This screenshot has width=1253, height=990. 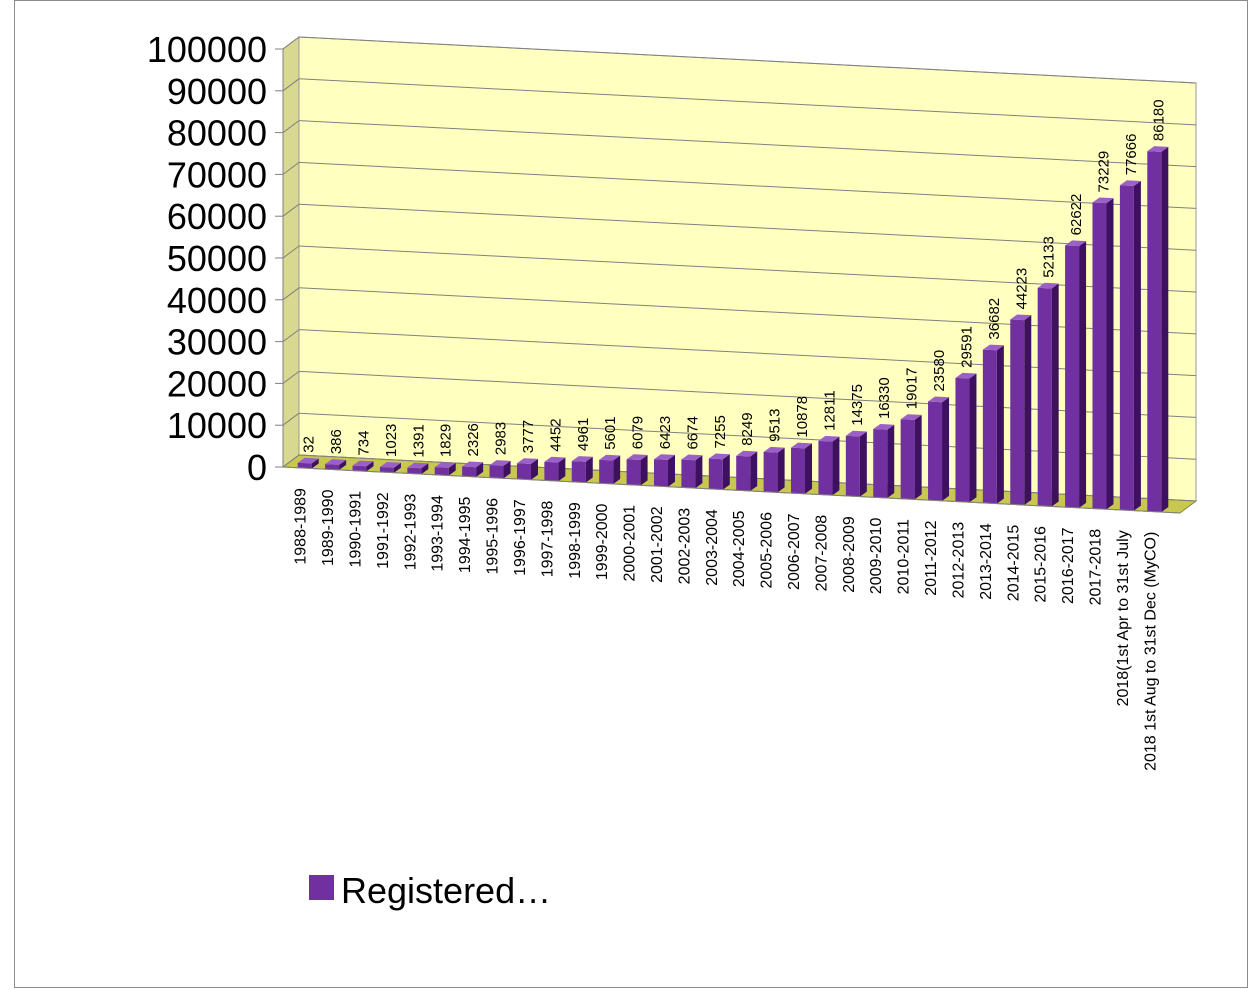 What do you see at coordinates (1123, 618) in the screenshot?
I see `x-tick-label: 2018(1st Apr to 31st July` at bounding box center [1123, 618].